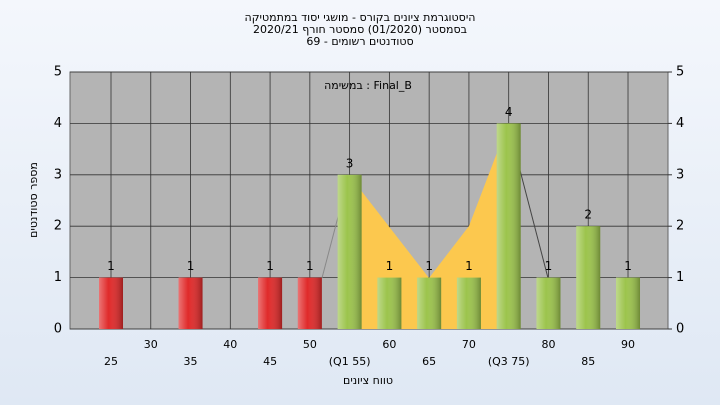 This screenshot has width=720, height=405. I want to click on y2-tick-label: 4, so click(680, 123).